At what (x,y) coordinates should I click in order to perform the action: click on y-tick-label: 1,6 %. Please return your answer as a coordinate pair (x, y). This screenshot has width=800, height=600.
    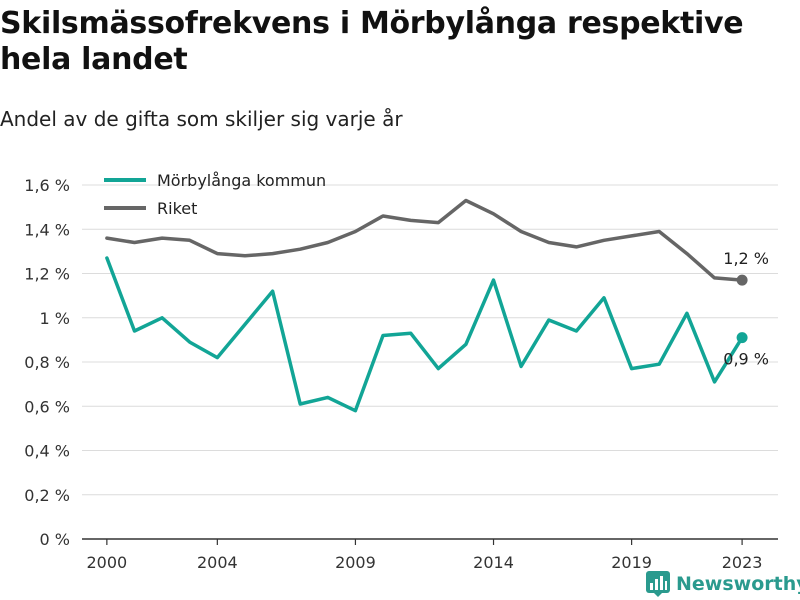
    Looking at the image, I should click on (47, 185).